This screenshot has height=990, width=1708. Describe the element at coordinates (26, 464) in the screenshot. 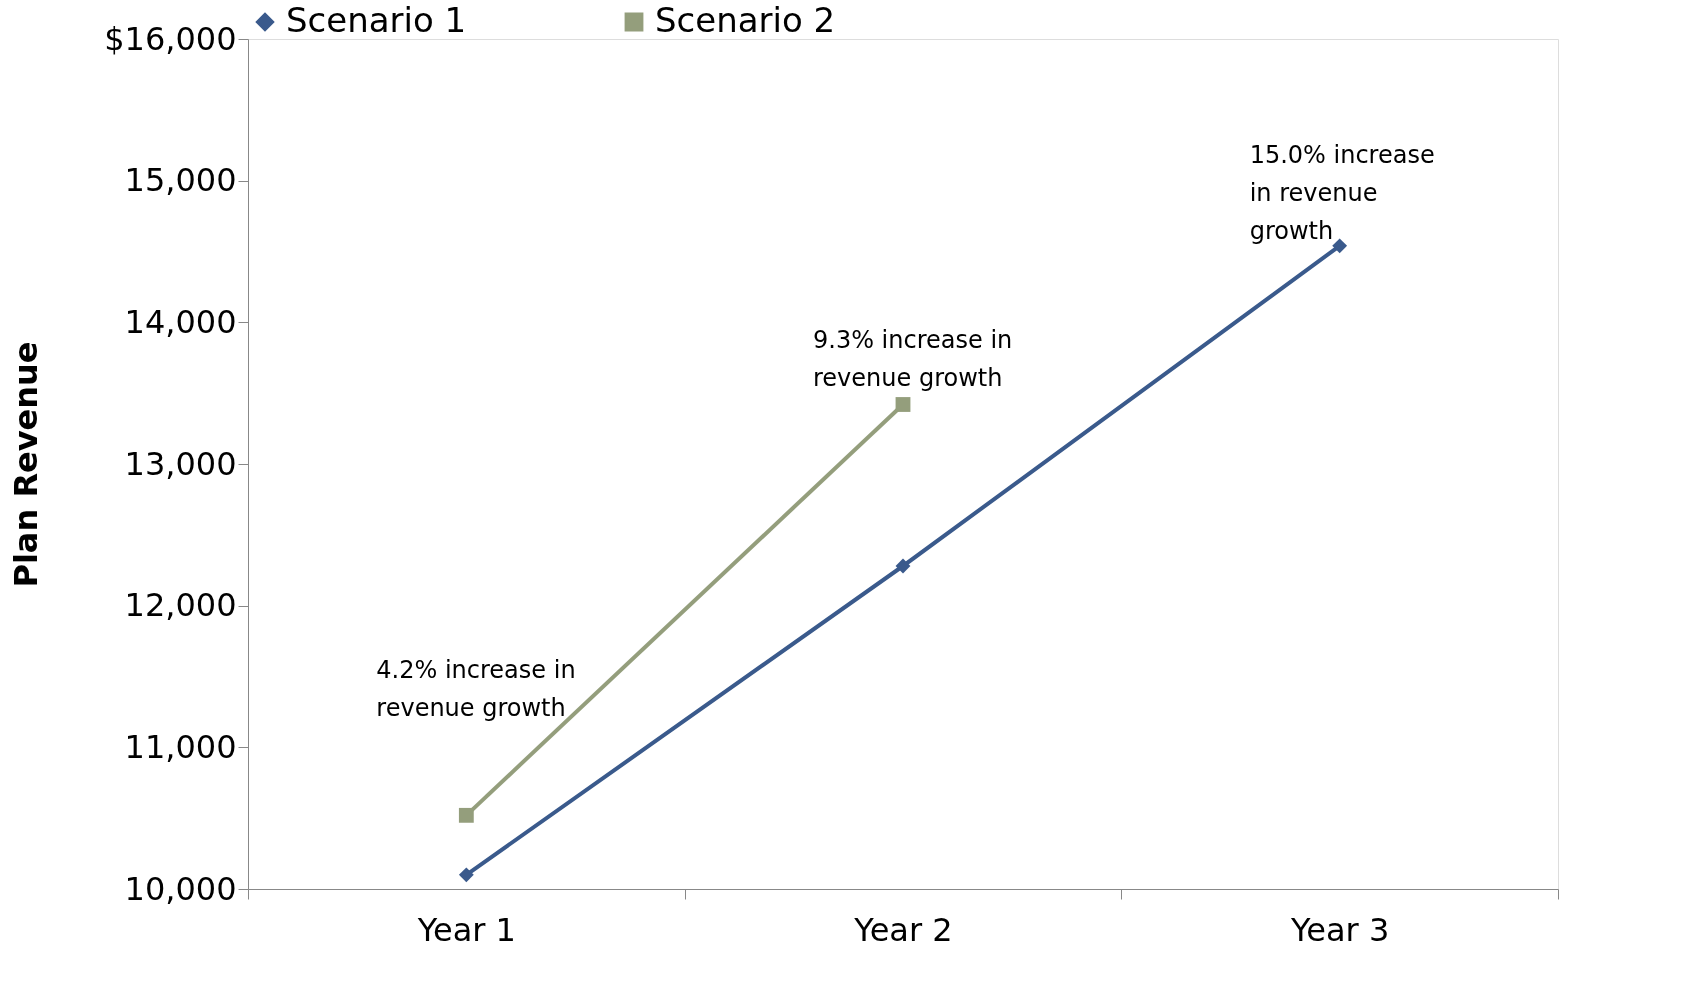

I see `y-axis-title: Plan Revenue` at that location.